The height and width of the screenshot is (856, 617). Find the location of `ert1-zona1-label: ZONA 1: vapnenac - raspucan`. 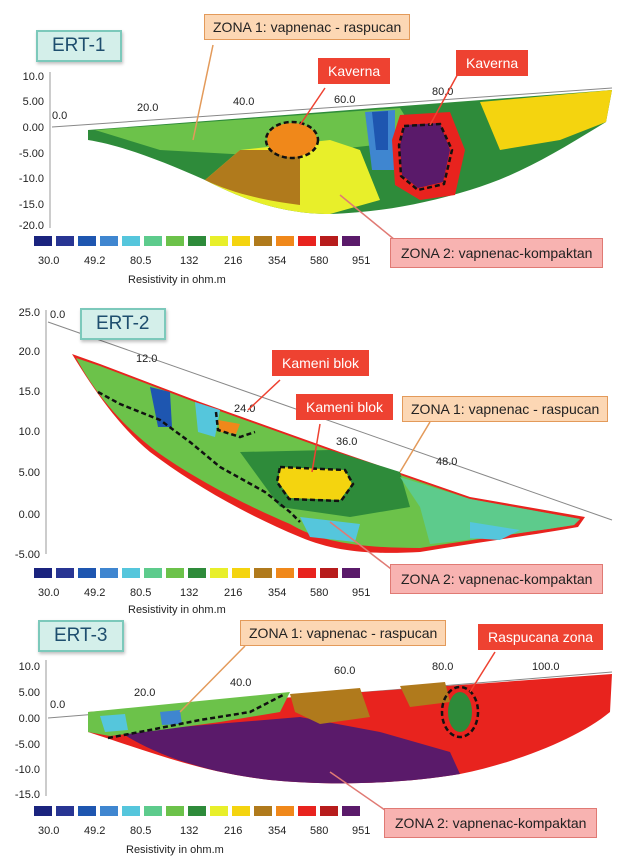

ert1-zona1-label: ZONA 1: vapnenac - raspucan is located at coordinates (307, 27).